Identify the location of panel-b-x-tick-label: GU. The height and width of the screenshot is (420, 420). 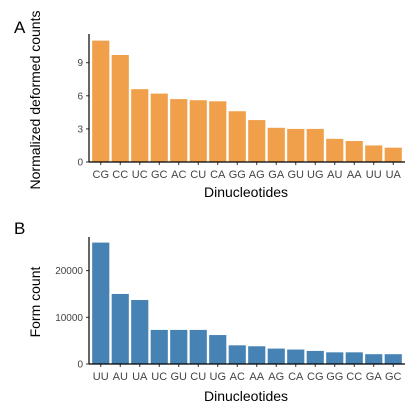
(179, 377).